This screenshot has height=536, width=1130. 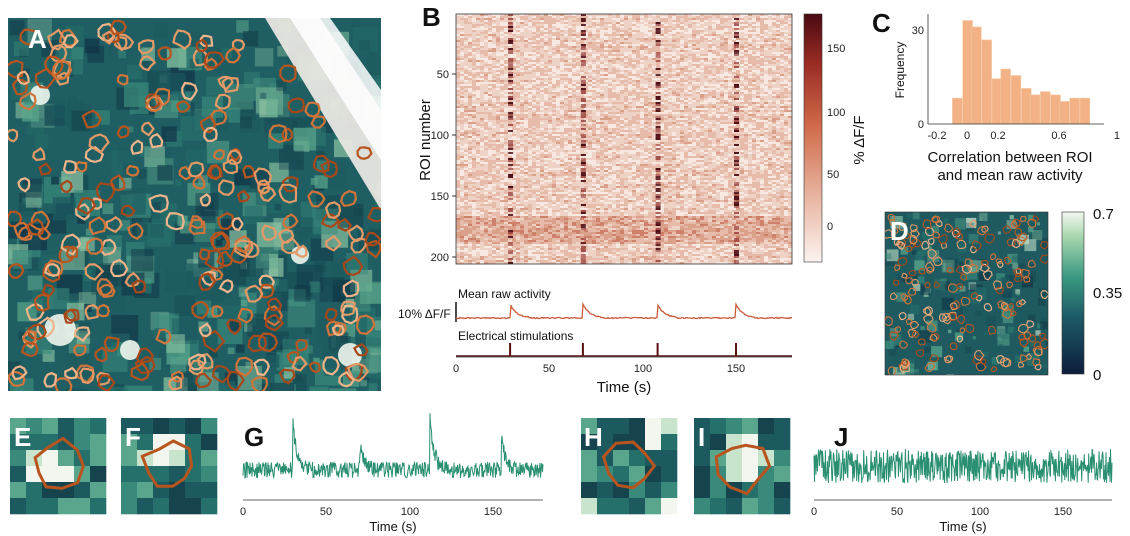 I want to click on panel-d-colorbar, so click(x=1073, y=293).